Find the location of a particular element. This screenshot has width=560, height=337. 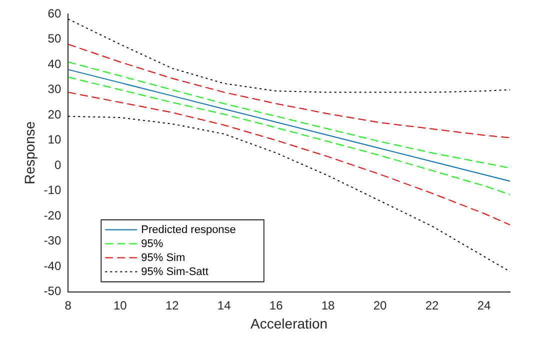

y-tick-label: 20 is located at coordinates (55, 114).